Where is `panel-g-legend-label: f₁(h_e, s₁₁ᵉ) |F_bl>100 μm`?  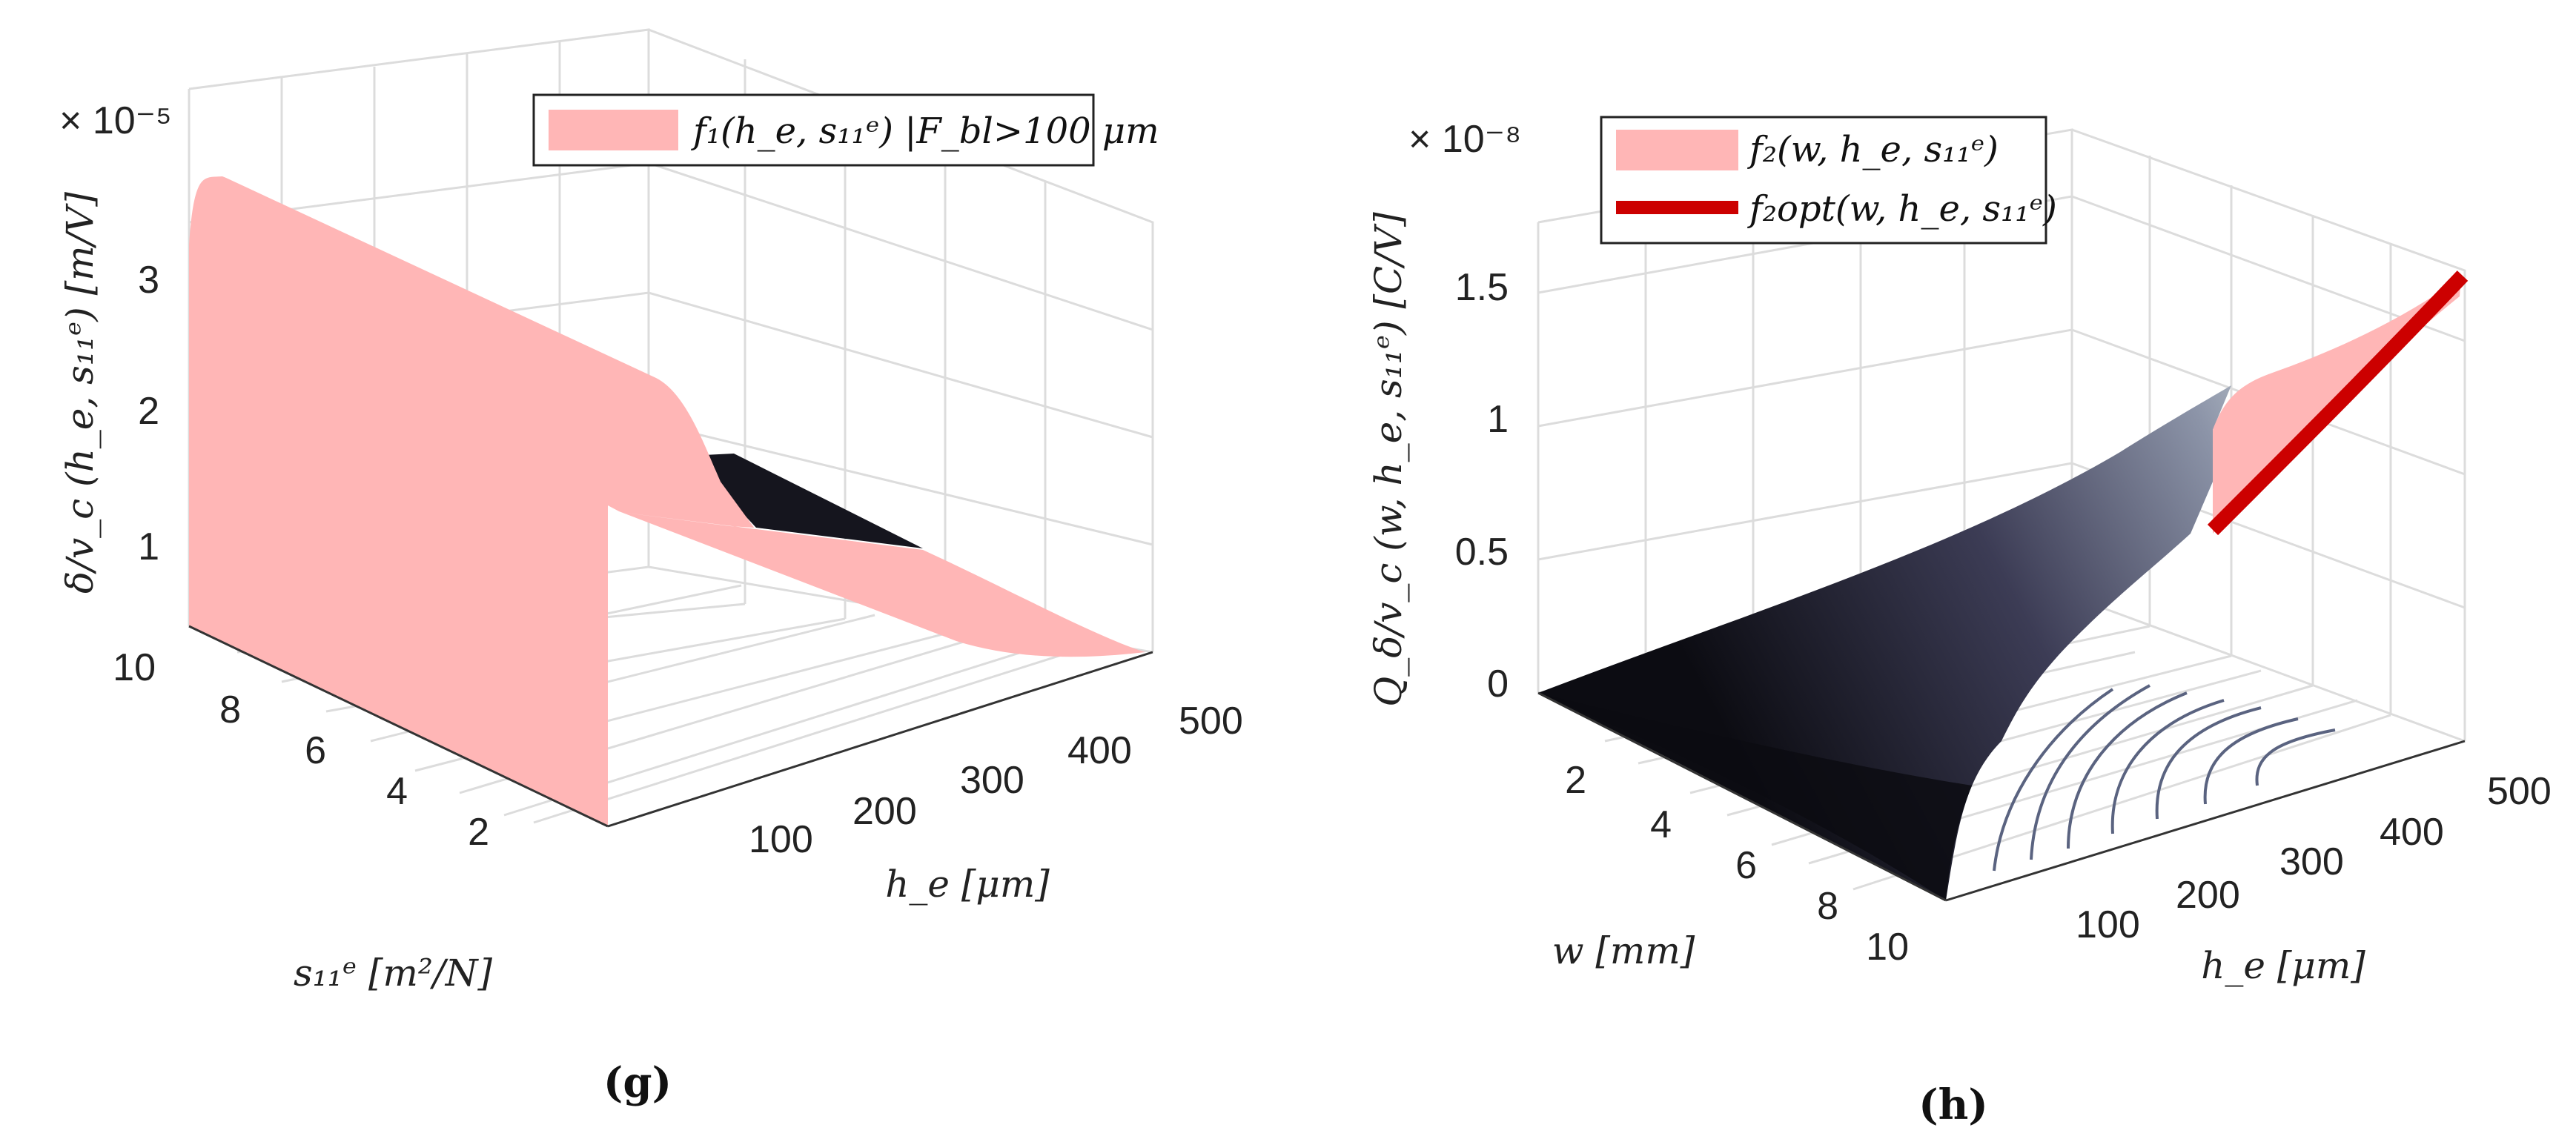 panel-g-legend-label: f₁(h_e, s₁₁ᵉ) |F_bl>100 μm is located at coordinates (925, 131).